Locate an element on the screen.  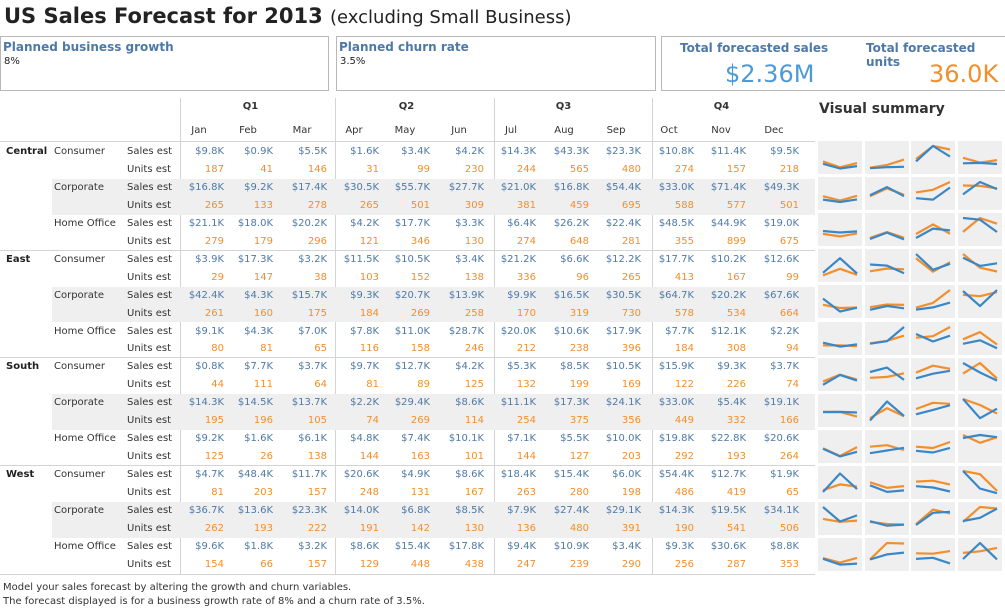
growth-parameter-value: 8% is located at coordinates (12, 61).